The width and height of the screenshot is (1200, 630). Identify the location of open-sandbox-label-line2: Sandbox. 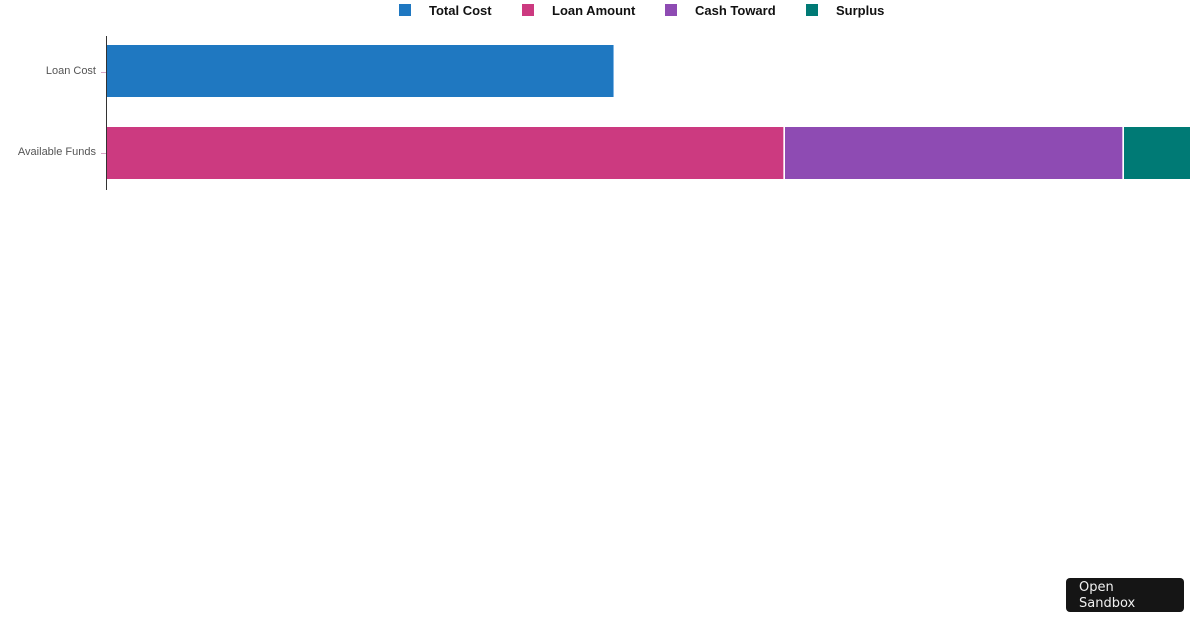
(1107, 603).